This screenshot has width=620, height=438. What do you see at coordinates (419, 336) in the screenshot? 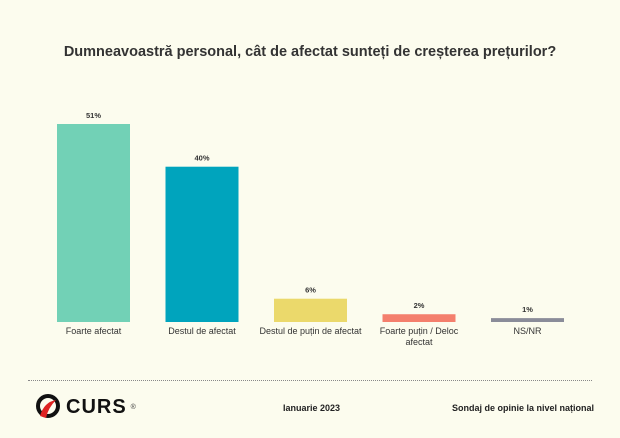
I see `category-label: Foarte puțin / Deloc afectat` at bounding box center [419, 336].